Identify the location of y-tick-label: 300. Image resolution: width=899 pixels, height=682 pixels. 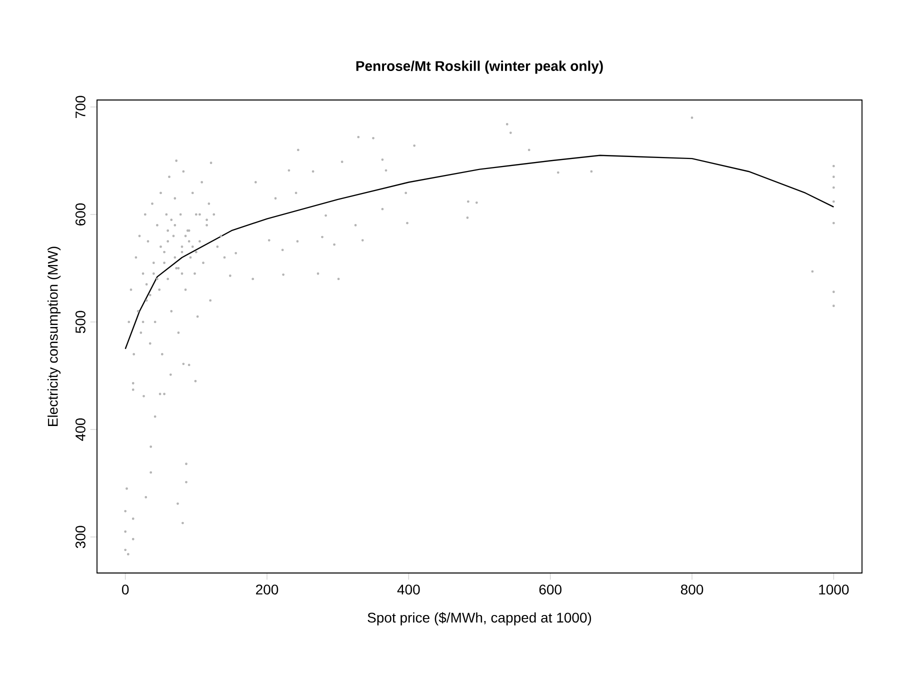
(81, 537).